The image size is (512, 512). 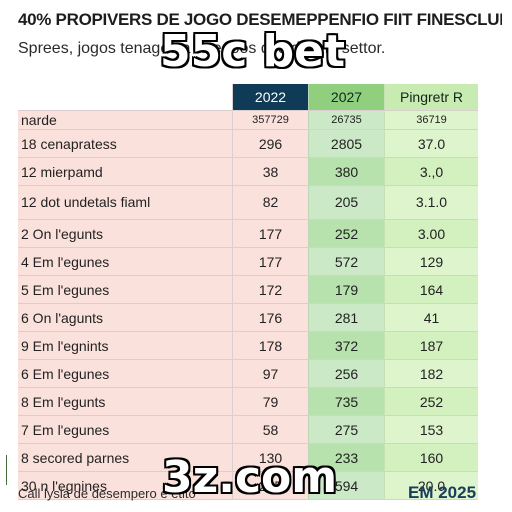 What do you see at coordinates (270, 345) in the screenshot?
I see `table-cell: 178` at bounding box center [270, 345].